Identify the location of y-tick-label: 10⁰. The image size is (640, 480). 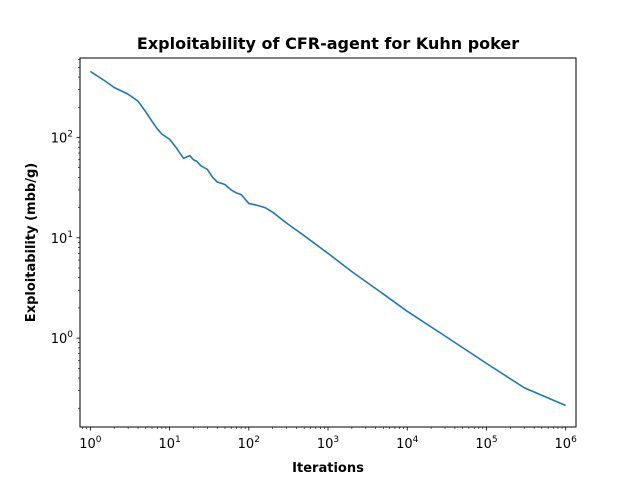
(62, 338).